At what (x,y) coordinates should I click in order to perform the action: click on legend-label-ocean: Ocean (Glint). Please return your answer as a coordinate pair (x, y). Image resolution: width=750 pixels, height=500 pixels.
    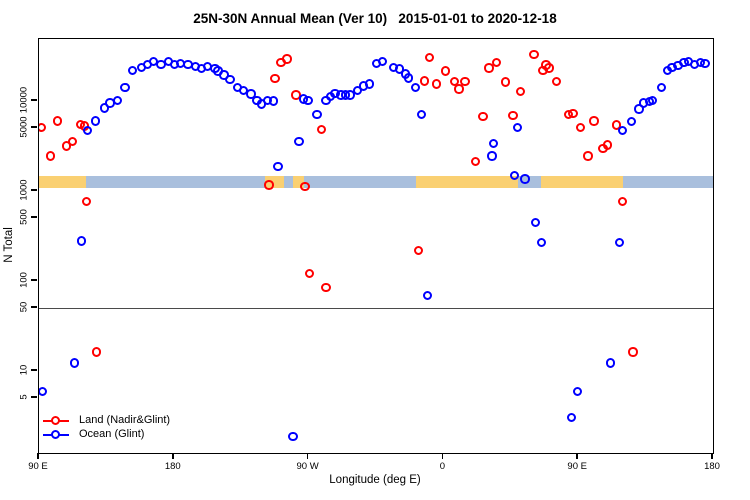
    Looking at the image, I should click on (112, 434).